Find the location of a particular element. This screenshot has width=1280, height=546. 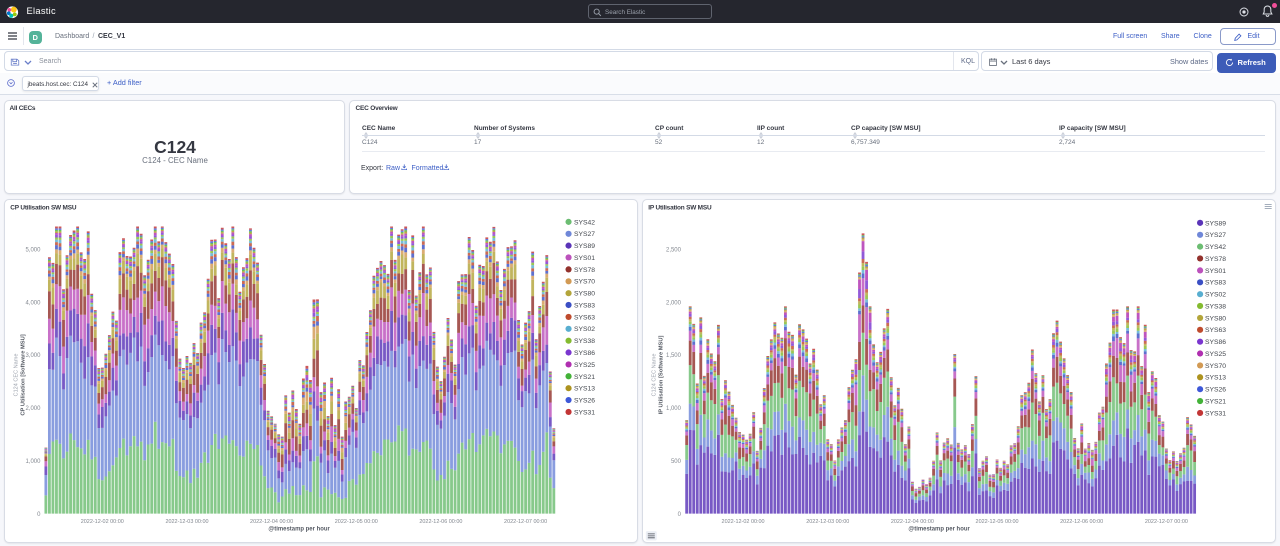

svg-text: CP Utilisation SW MSU is located at coordinates (43, 207).